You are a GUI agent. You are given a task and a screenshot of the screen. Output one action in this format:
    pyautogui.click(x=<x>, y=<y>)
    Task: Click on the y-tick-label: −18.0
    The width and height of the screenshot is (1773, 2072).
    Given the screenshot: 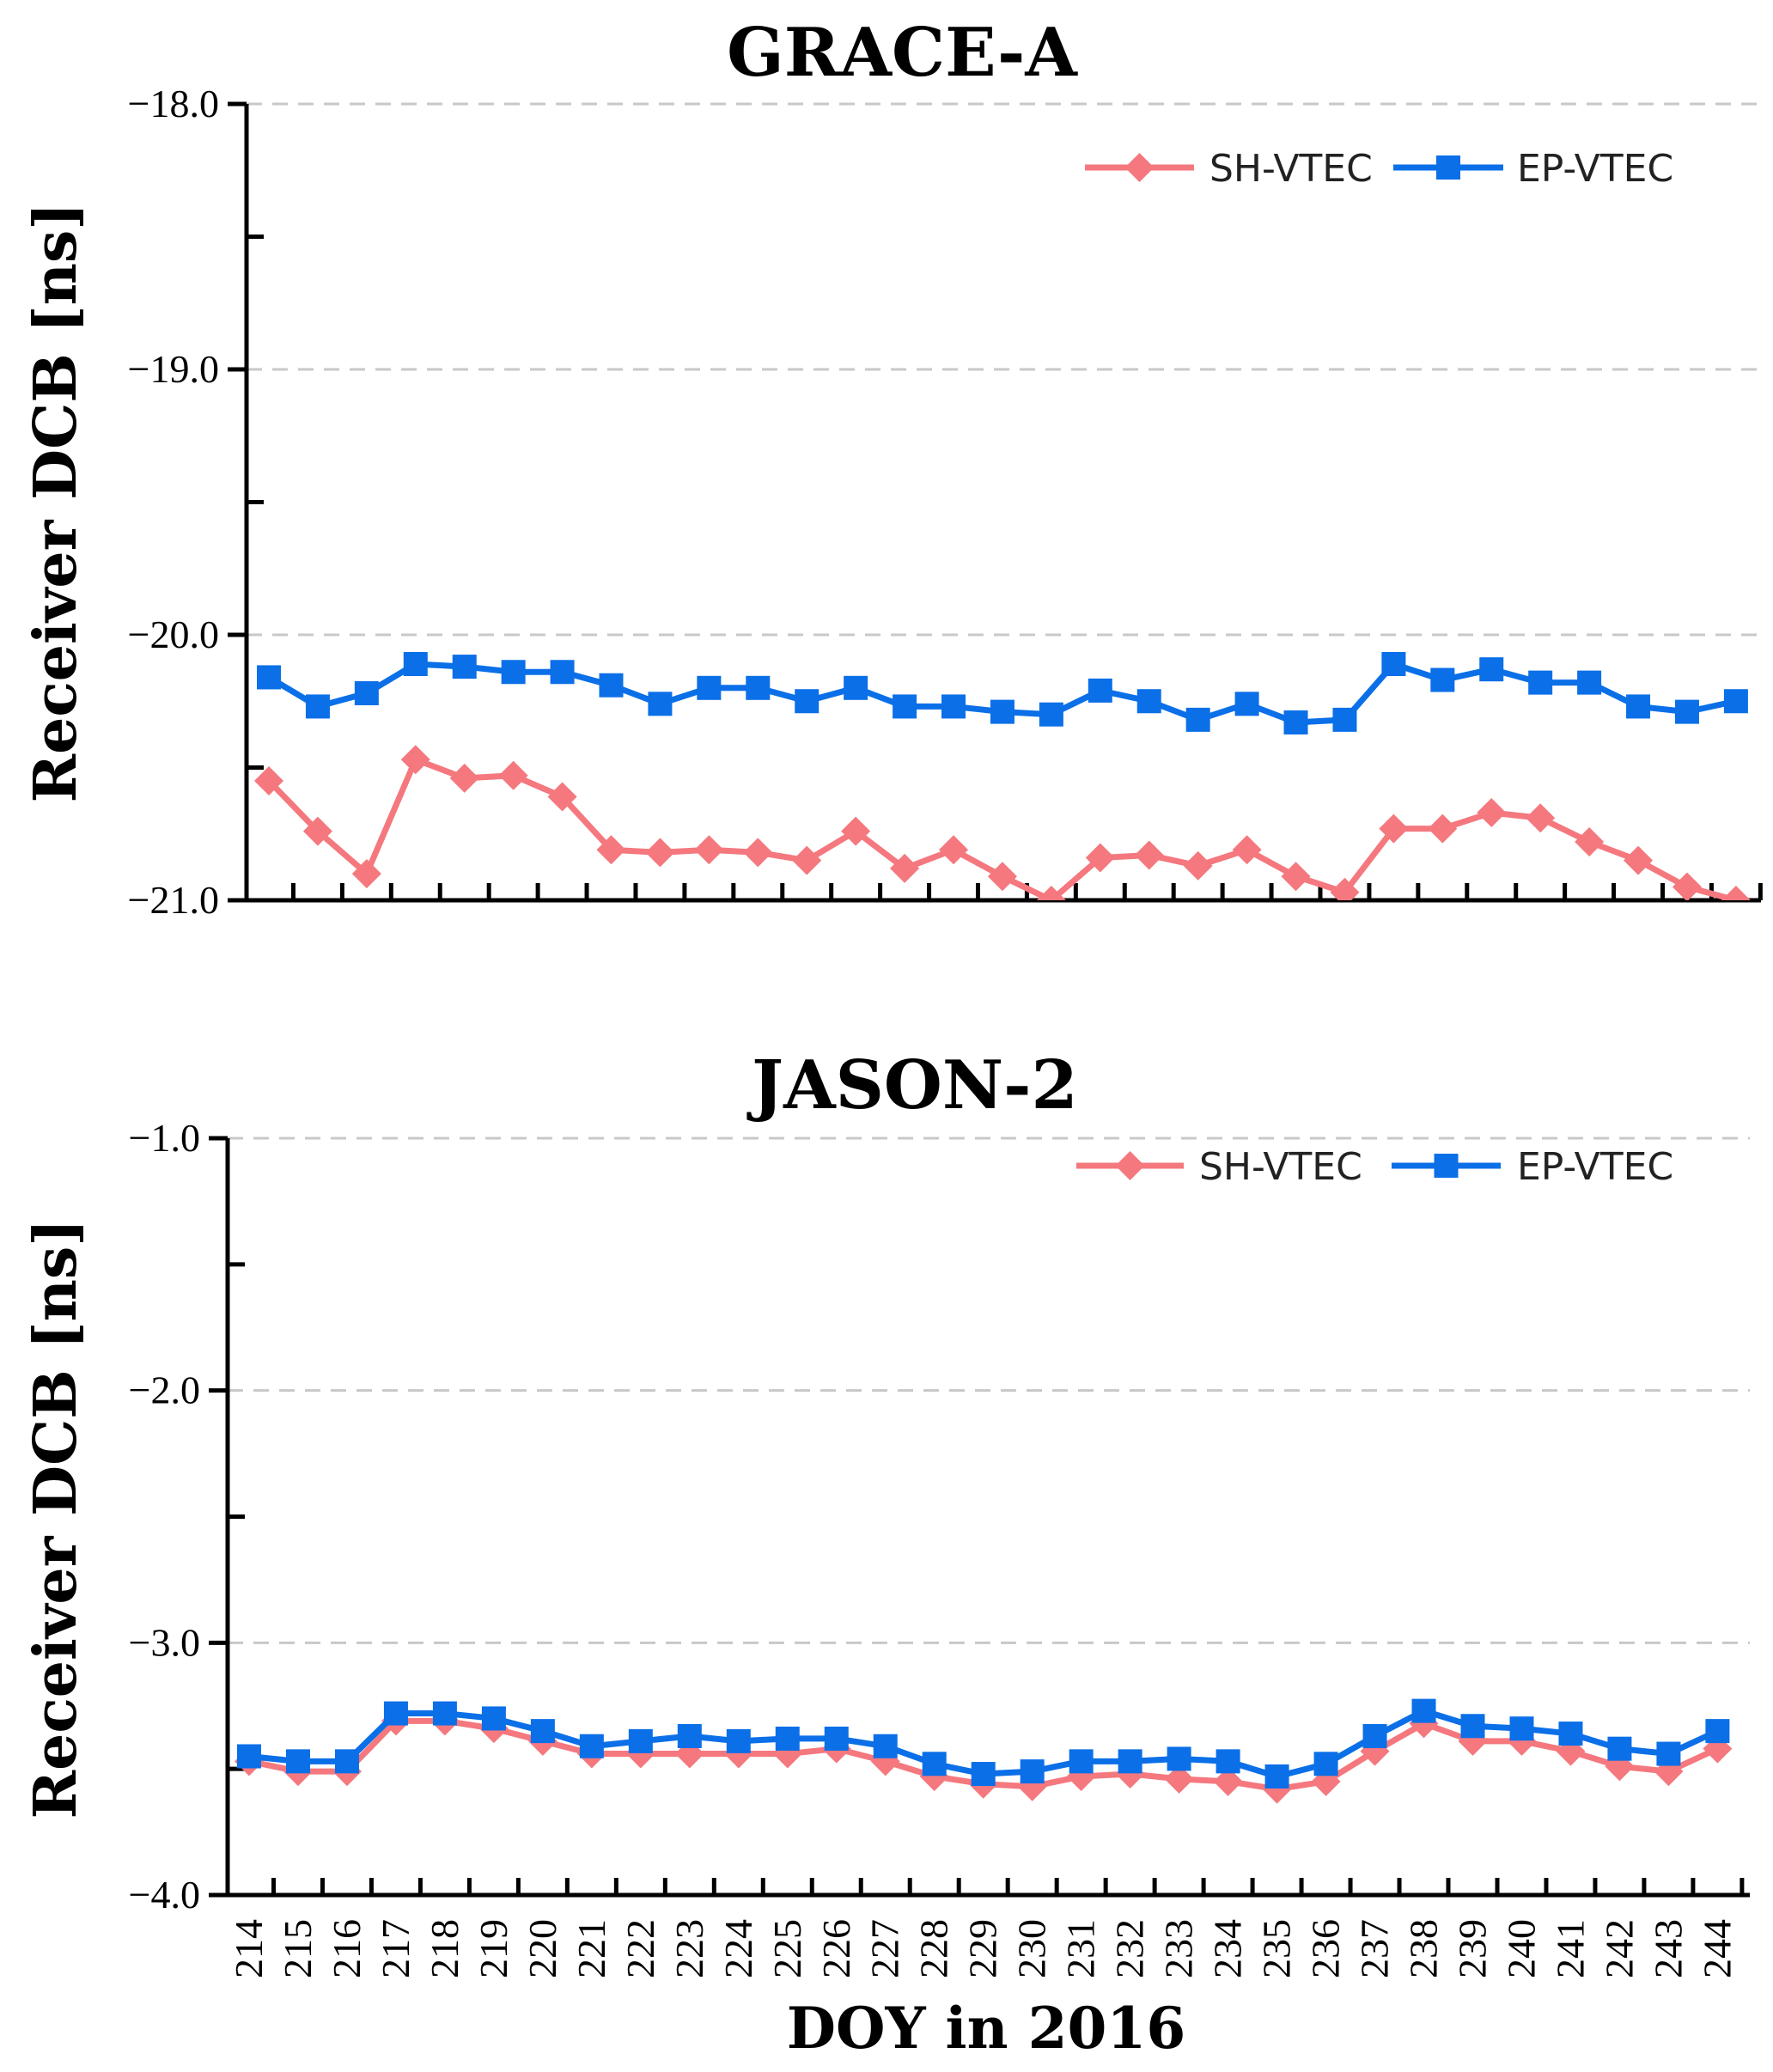 What is the action you would take?
    pyautogui.click(x=173, y=103)
    